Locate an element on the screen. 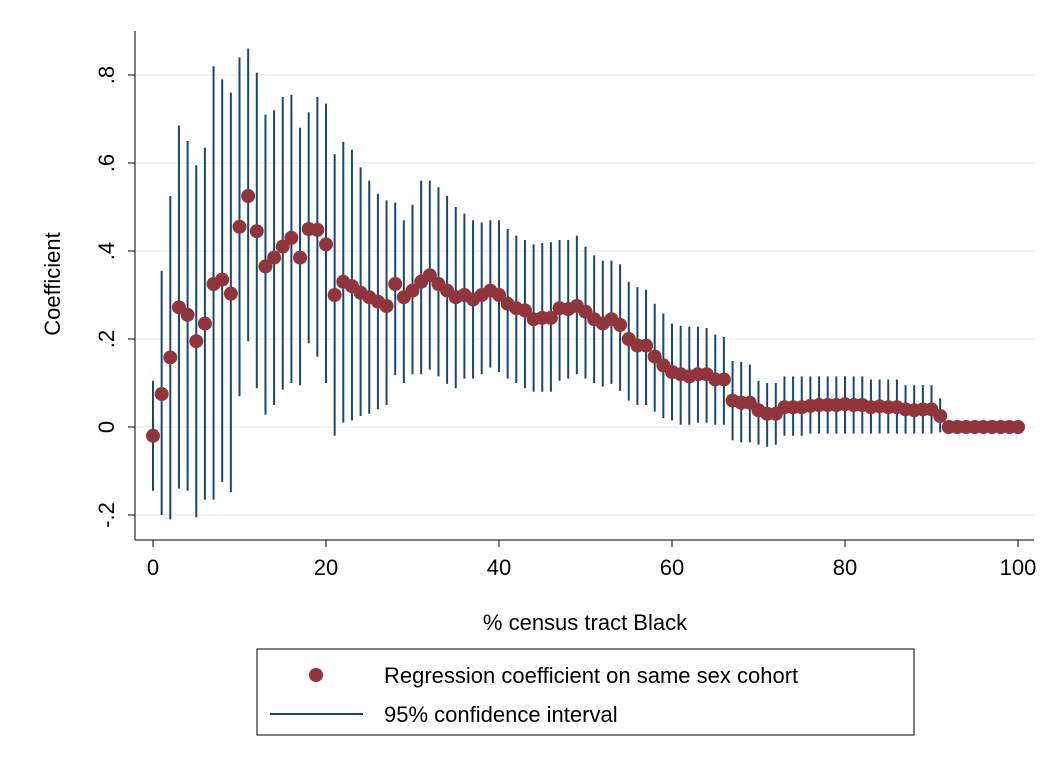  y-tick-label-4: .6 is located at coordinates (106, 163).